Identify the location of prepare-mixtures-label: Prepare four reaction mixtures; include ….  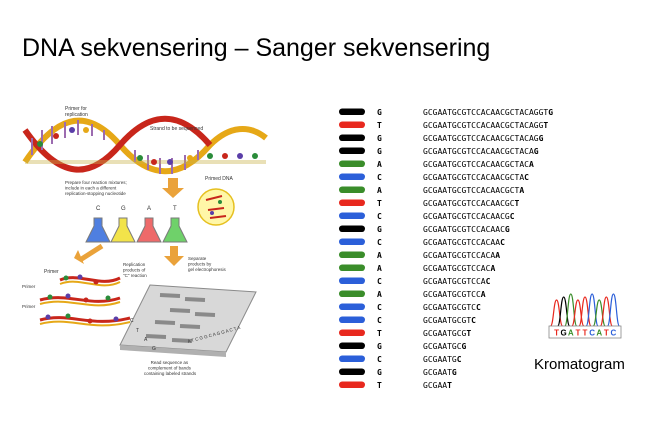
(96, 188).